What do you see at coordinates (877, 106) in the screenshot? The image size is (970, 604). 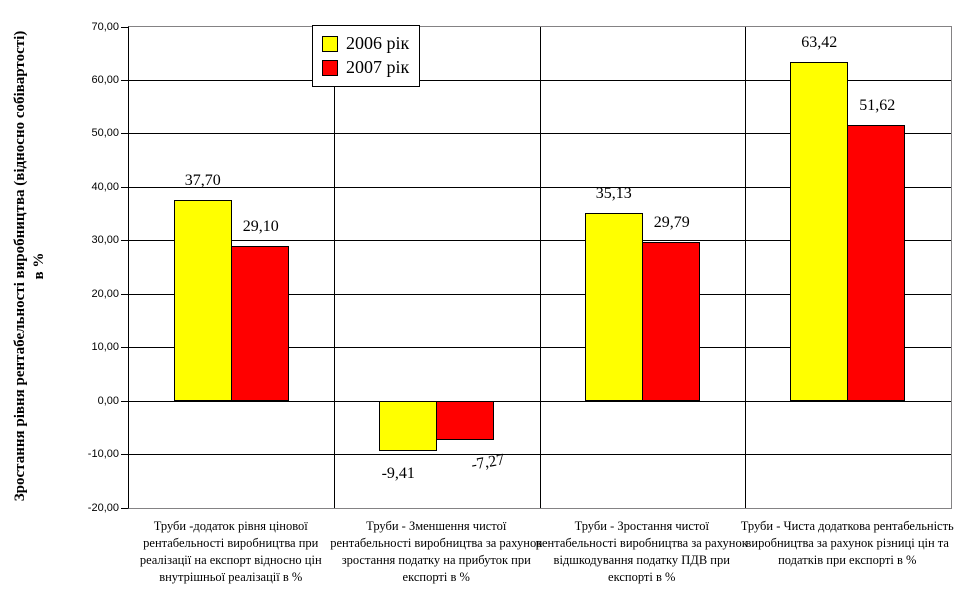 I see `bar-value-label: 51,62` at bounding box center [877, 106].